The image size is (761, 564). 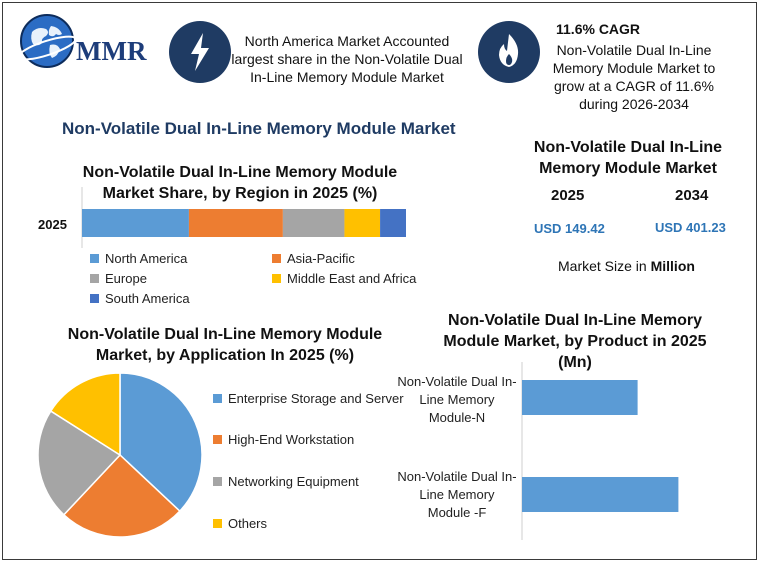 What do you see at coordinates (393, 223) in the screenshot?
I see `region-bar-segment-south-america` at bounding box center [393, 223].